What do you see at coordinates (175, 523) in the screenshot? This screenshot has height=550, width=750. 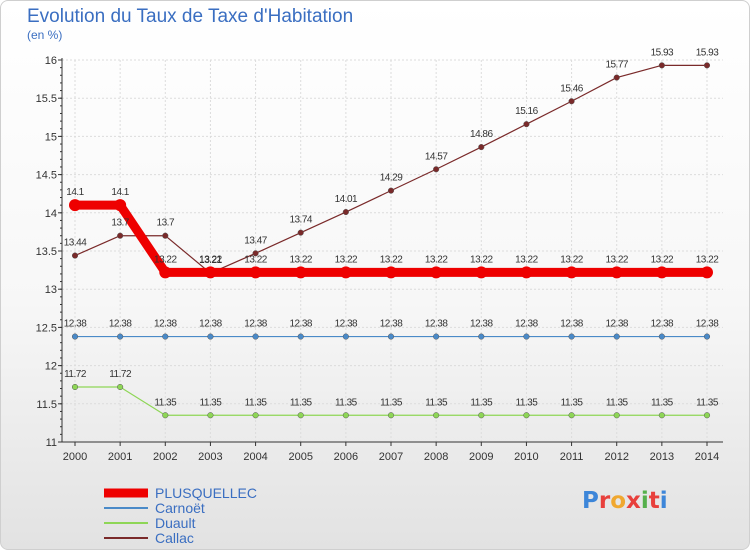 I see `legend-label: Duault` at bounding box center [175, 523].